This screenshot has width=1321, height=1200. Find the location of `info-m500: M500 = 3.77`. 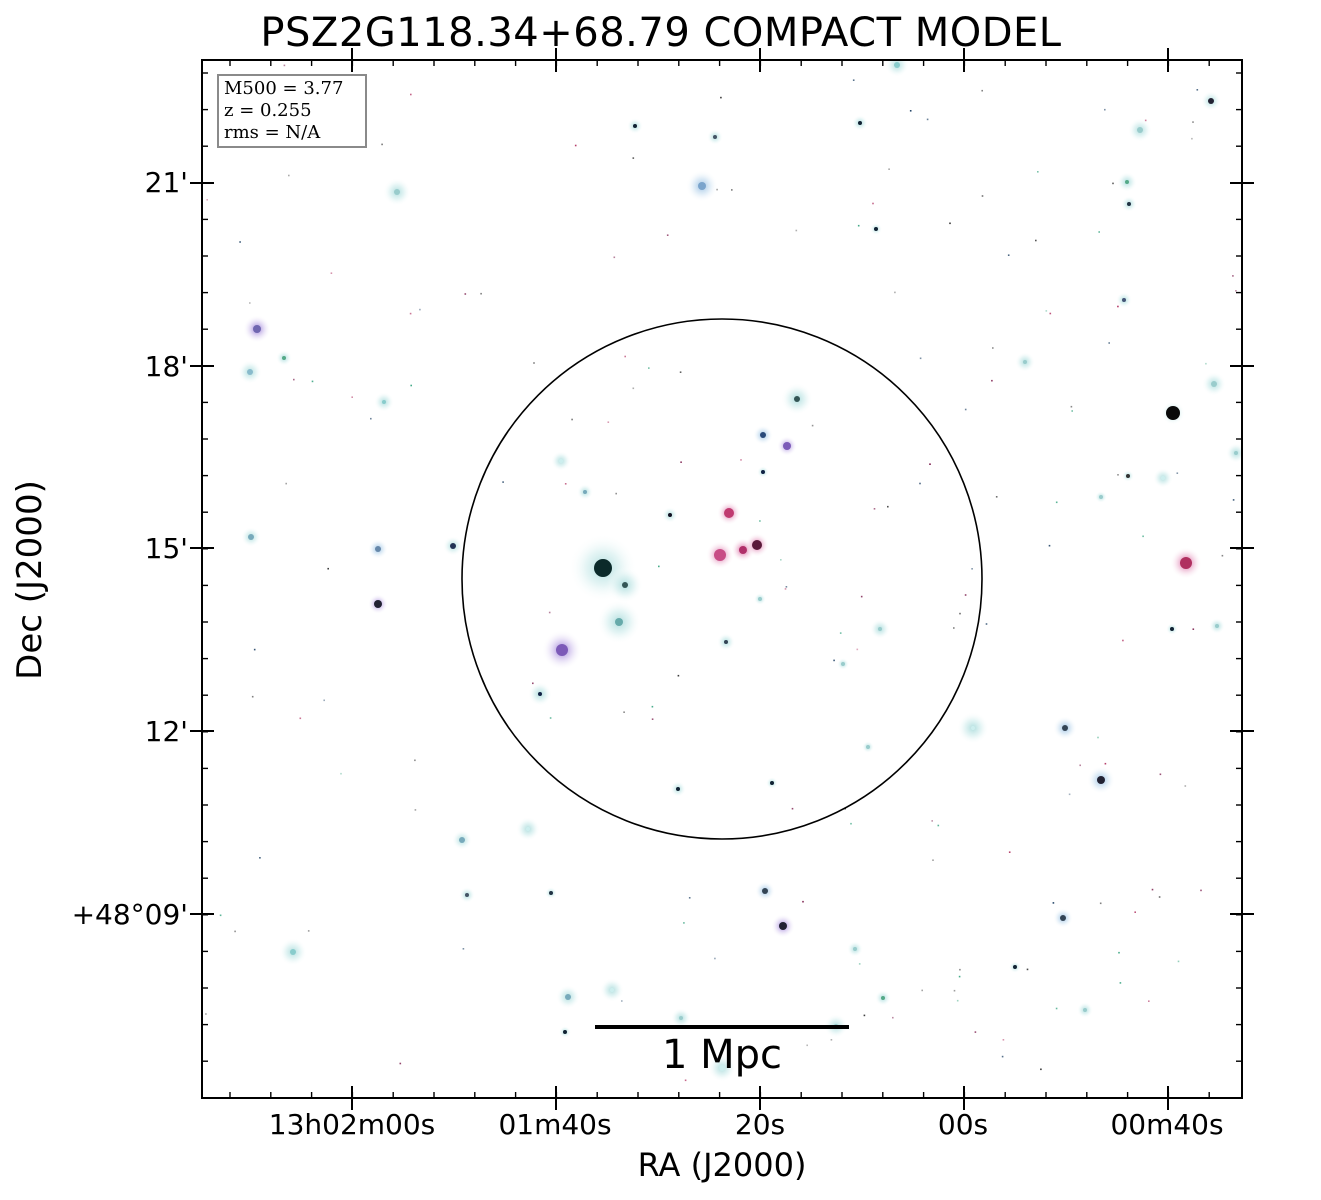

info-m500: M500 = 3.77 is located at coordinates (284, 88).